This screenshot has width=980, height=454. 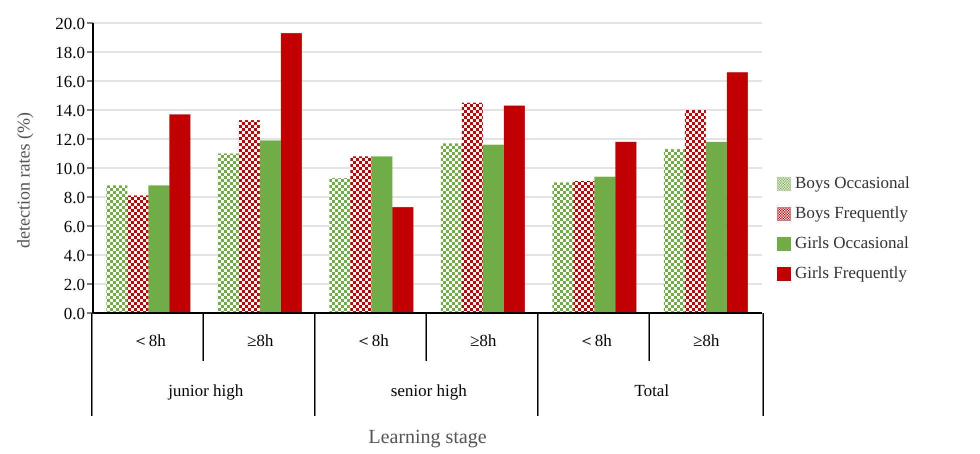 What do you see at coordinates (74, 284) in the screenshot?
I see `y-tick-label: 2.0` at bounding box center [74, 284].